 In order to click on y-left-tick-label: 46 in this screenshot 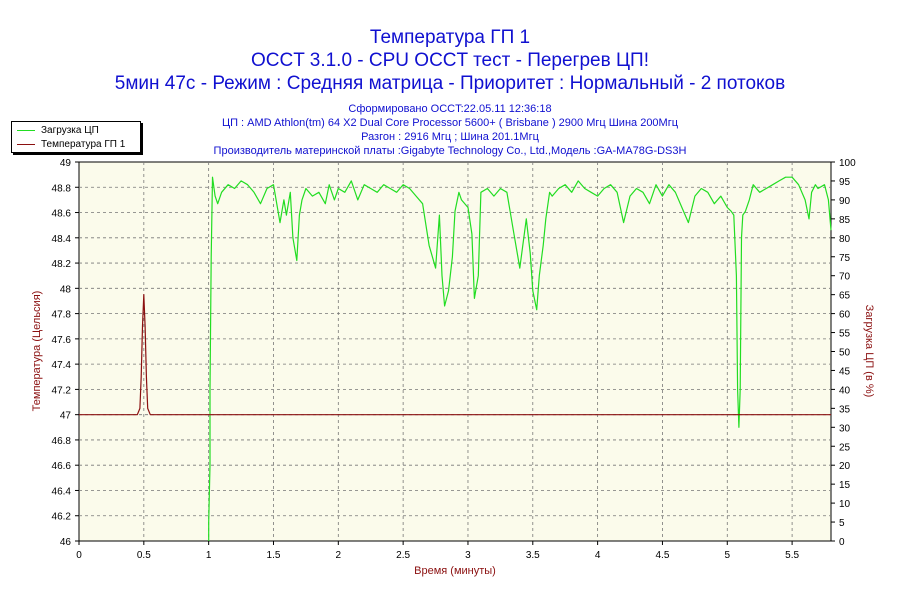, I will do `click(66, 542)`.